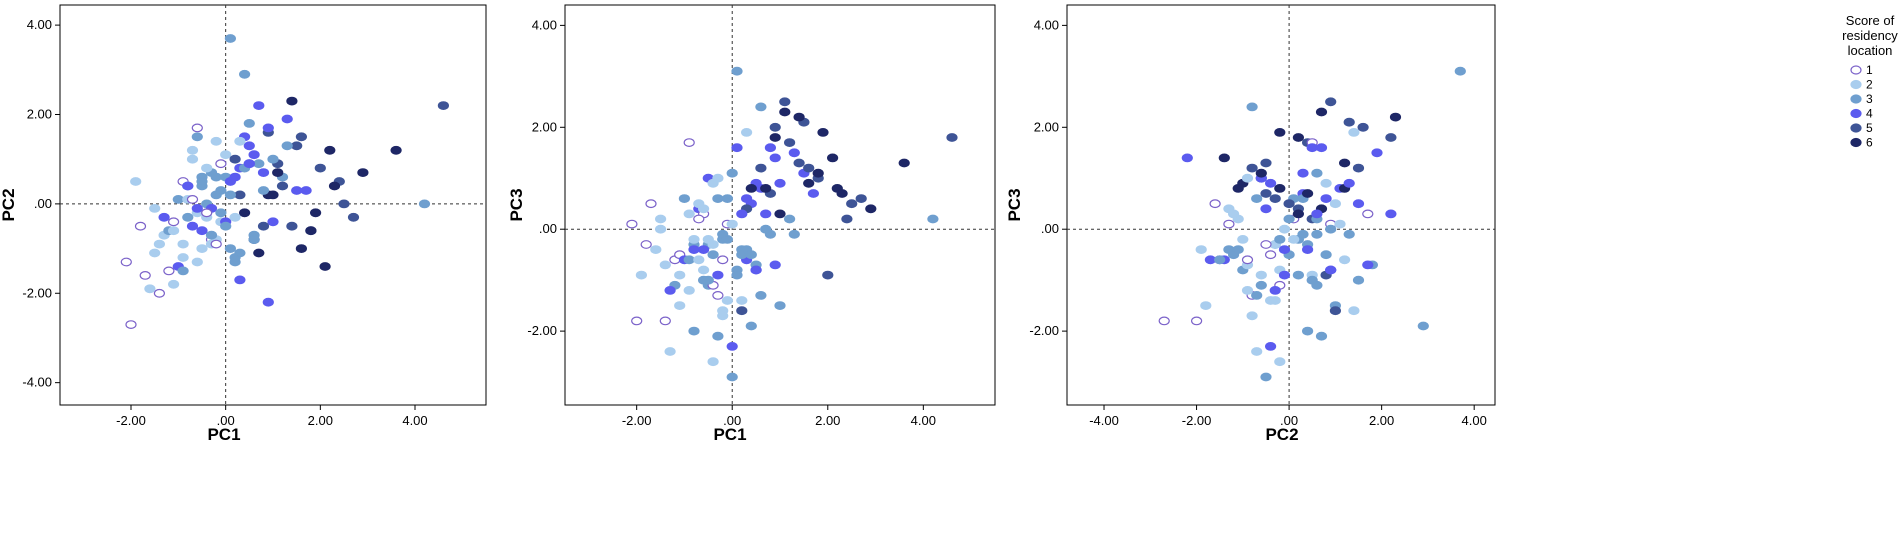 This screenshot has width=1902, height=546. I want to click on legend-label-score-5: 5, so click(1869, 128).